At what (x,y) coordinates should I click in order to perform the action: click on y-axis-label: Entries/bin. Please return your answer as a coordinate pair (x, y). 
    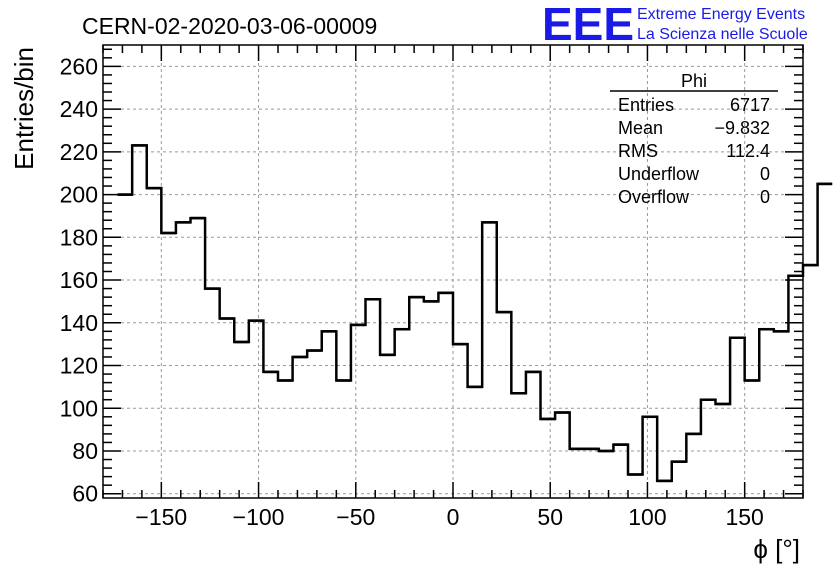
    Looking at the image, I should click on (24, 108).